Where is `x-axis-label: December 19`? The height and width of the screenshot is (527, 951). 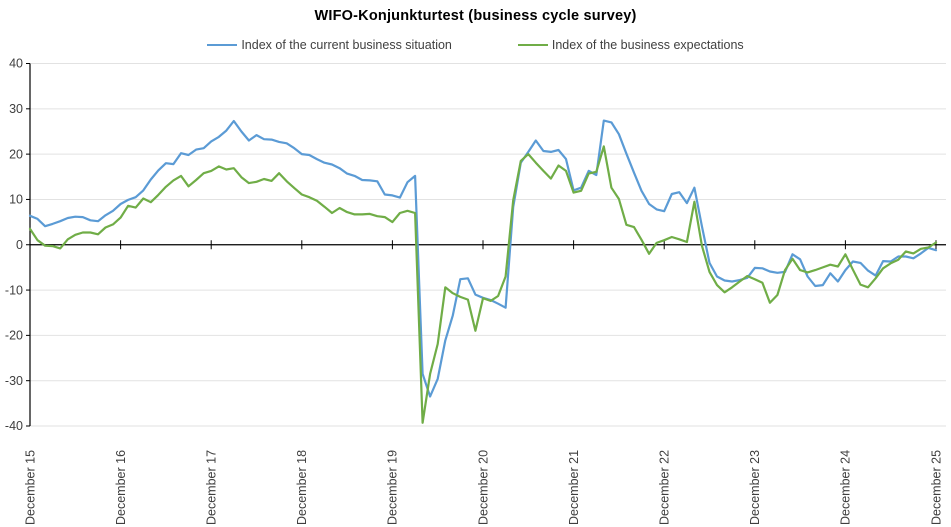 x-axis-label: December 19 is located at coordinates (393, 487).